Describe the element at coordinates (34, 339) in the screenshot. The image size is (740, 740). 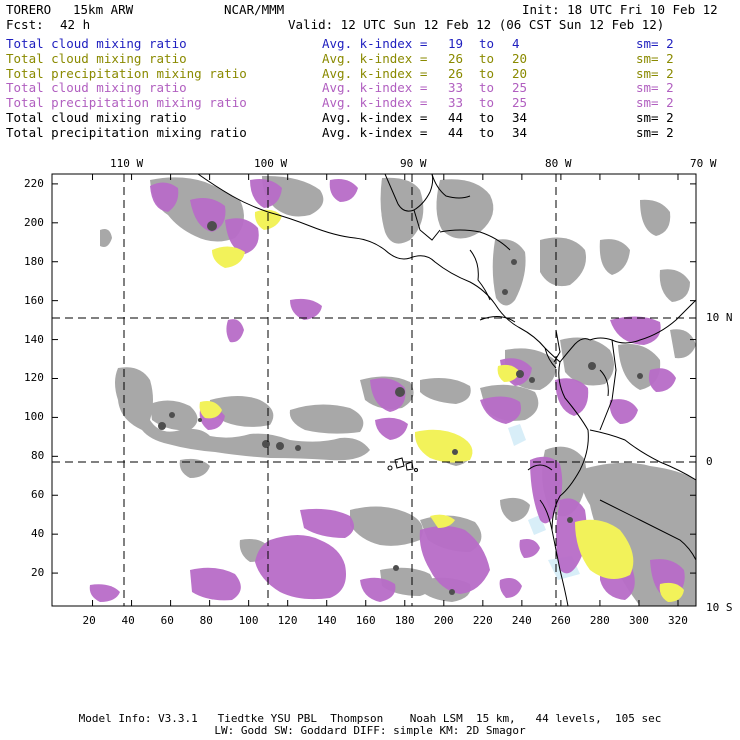
I see `y-tick-label: 140` at that location.